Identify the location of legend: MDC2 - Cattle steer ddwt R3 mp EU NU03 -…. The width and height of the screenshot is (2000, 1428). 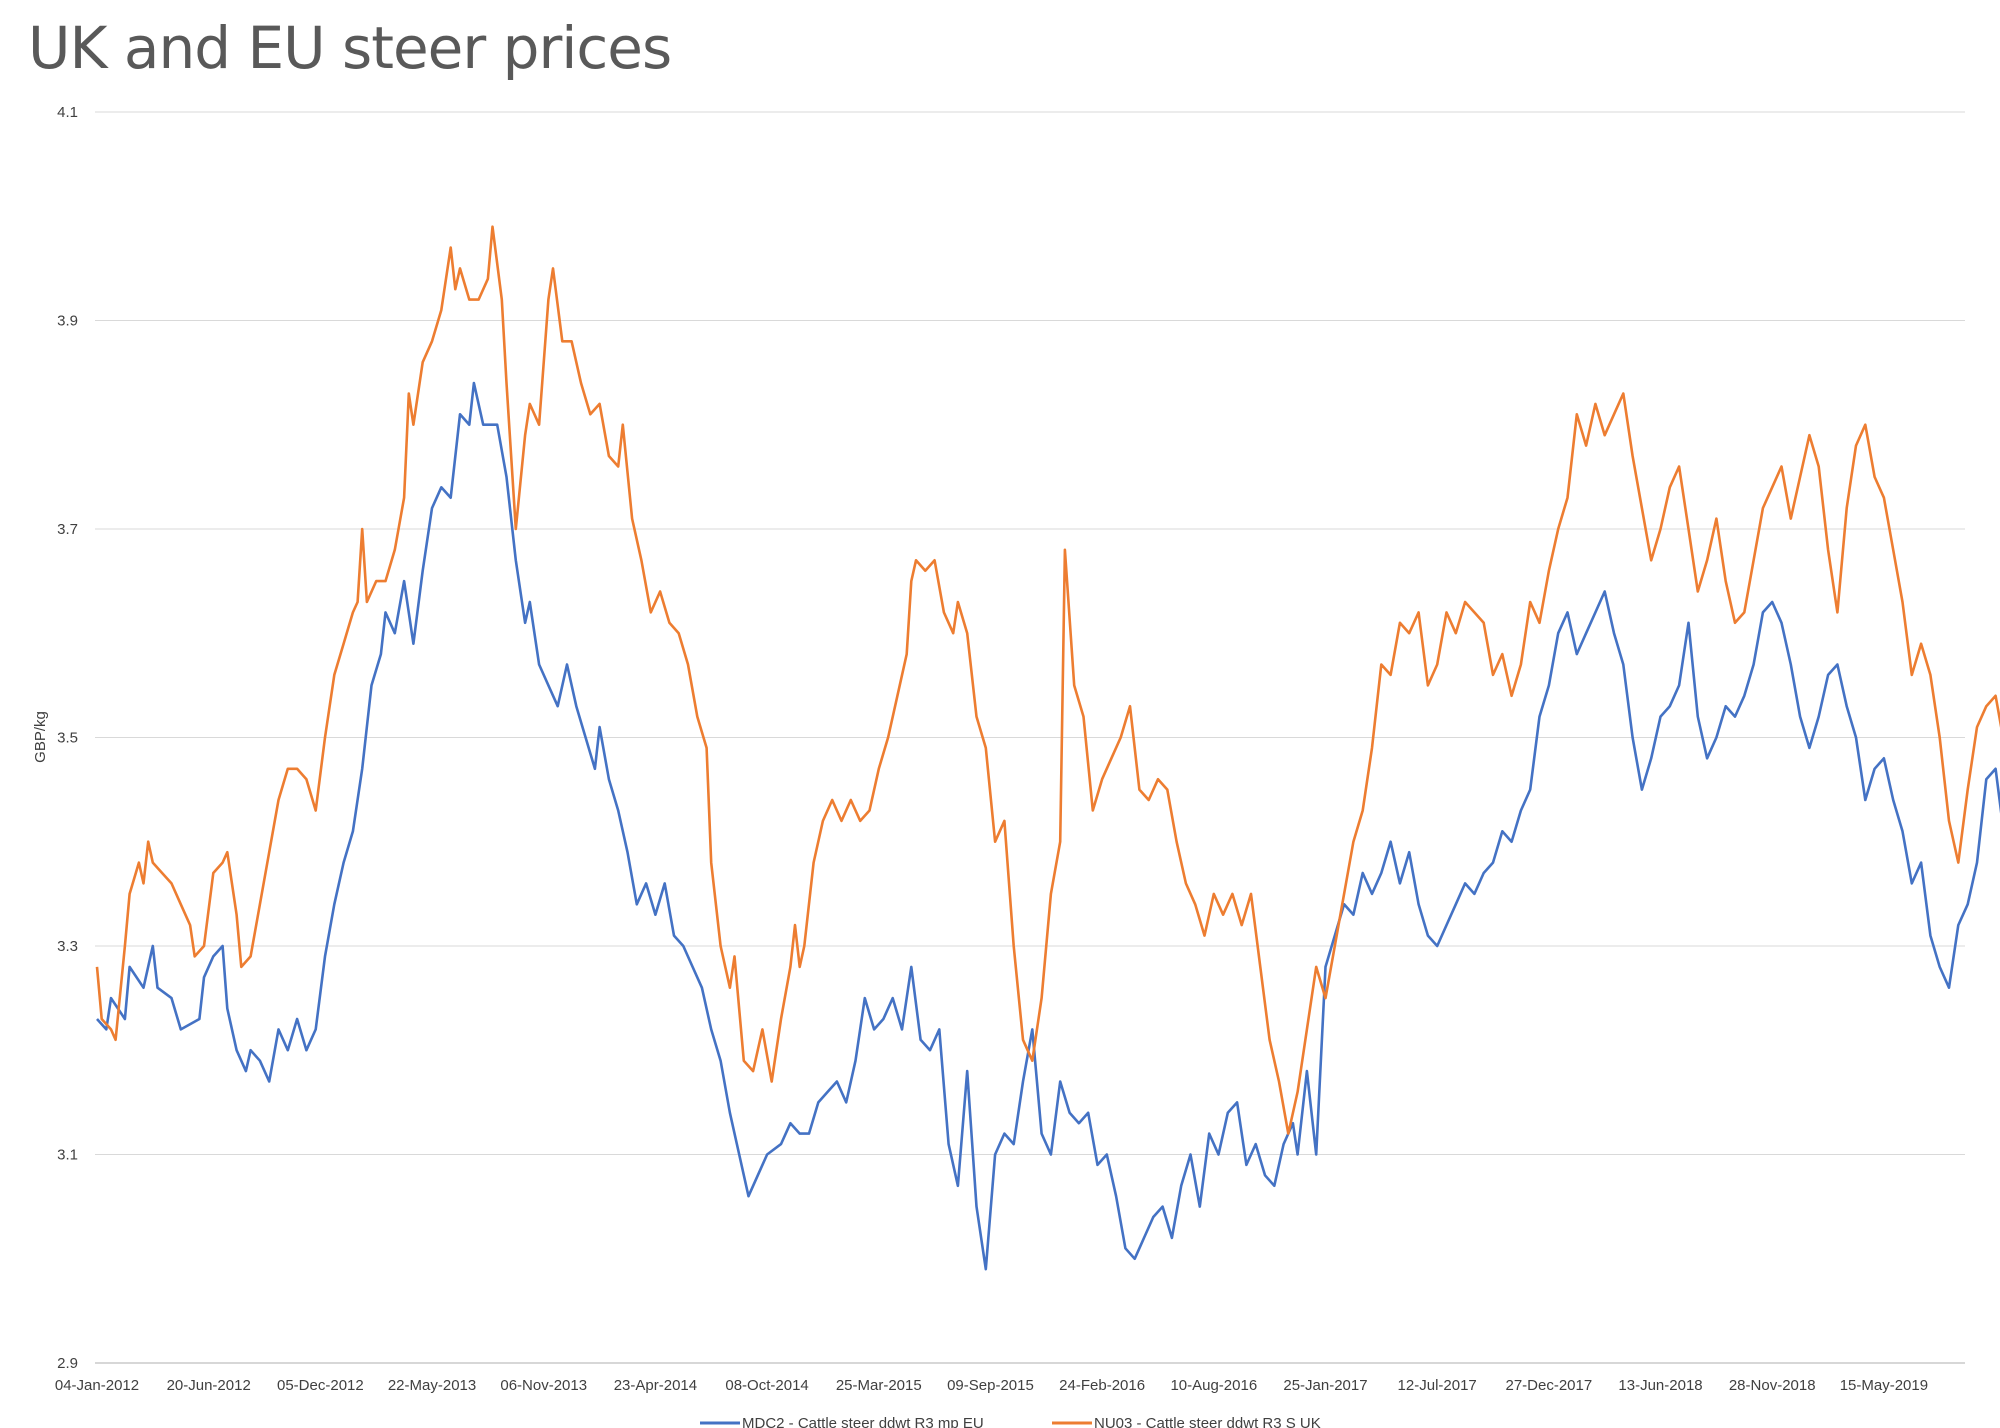
(1010, 1421).